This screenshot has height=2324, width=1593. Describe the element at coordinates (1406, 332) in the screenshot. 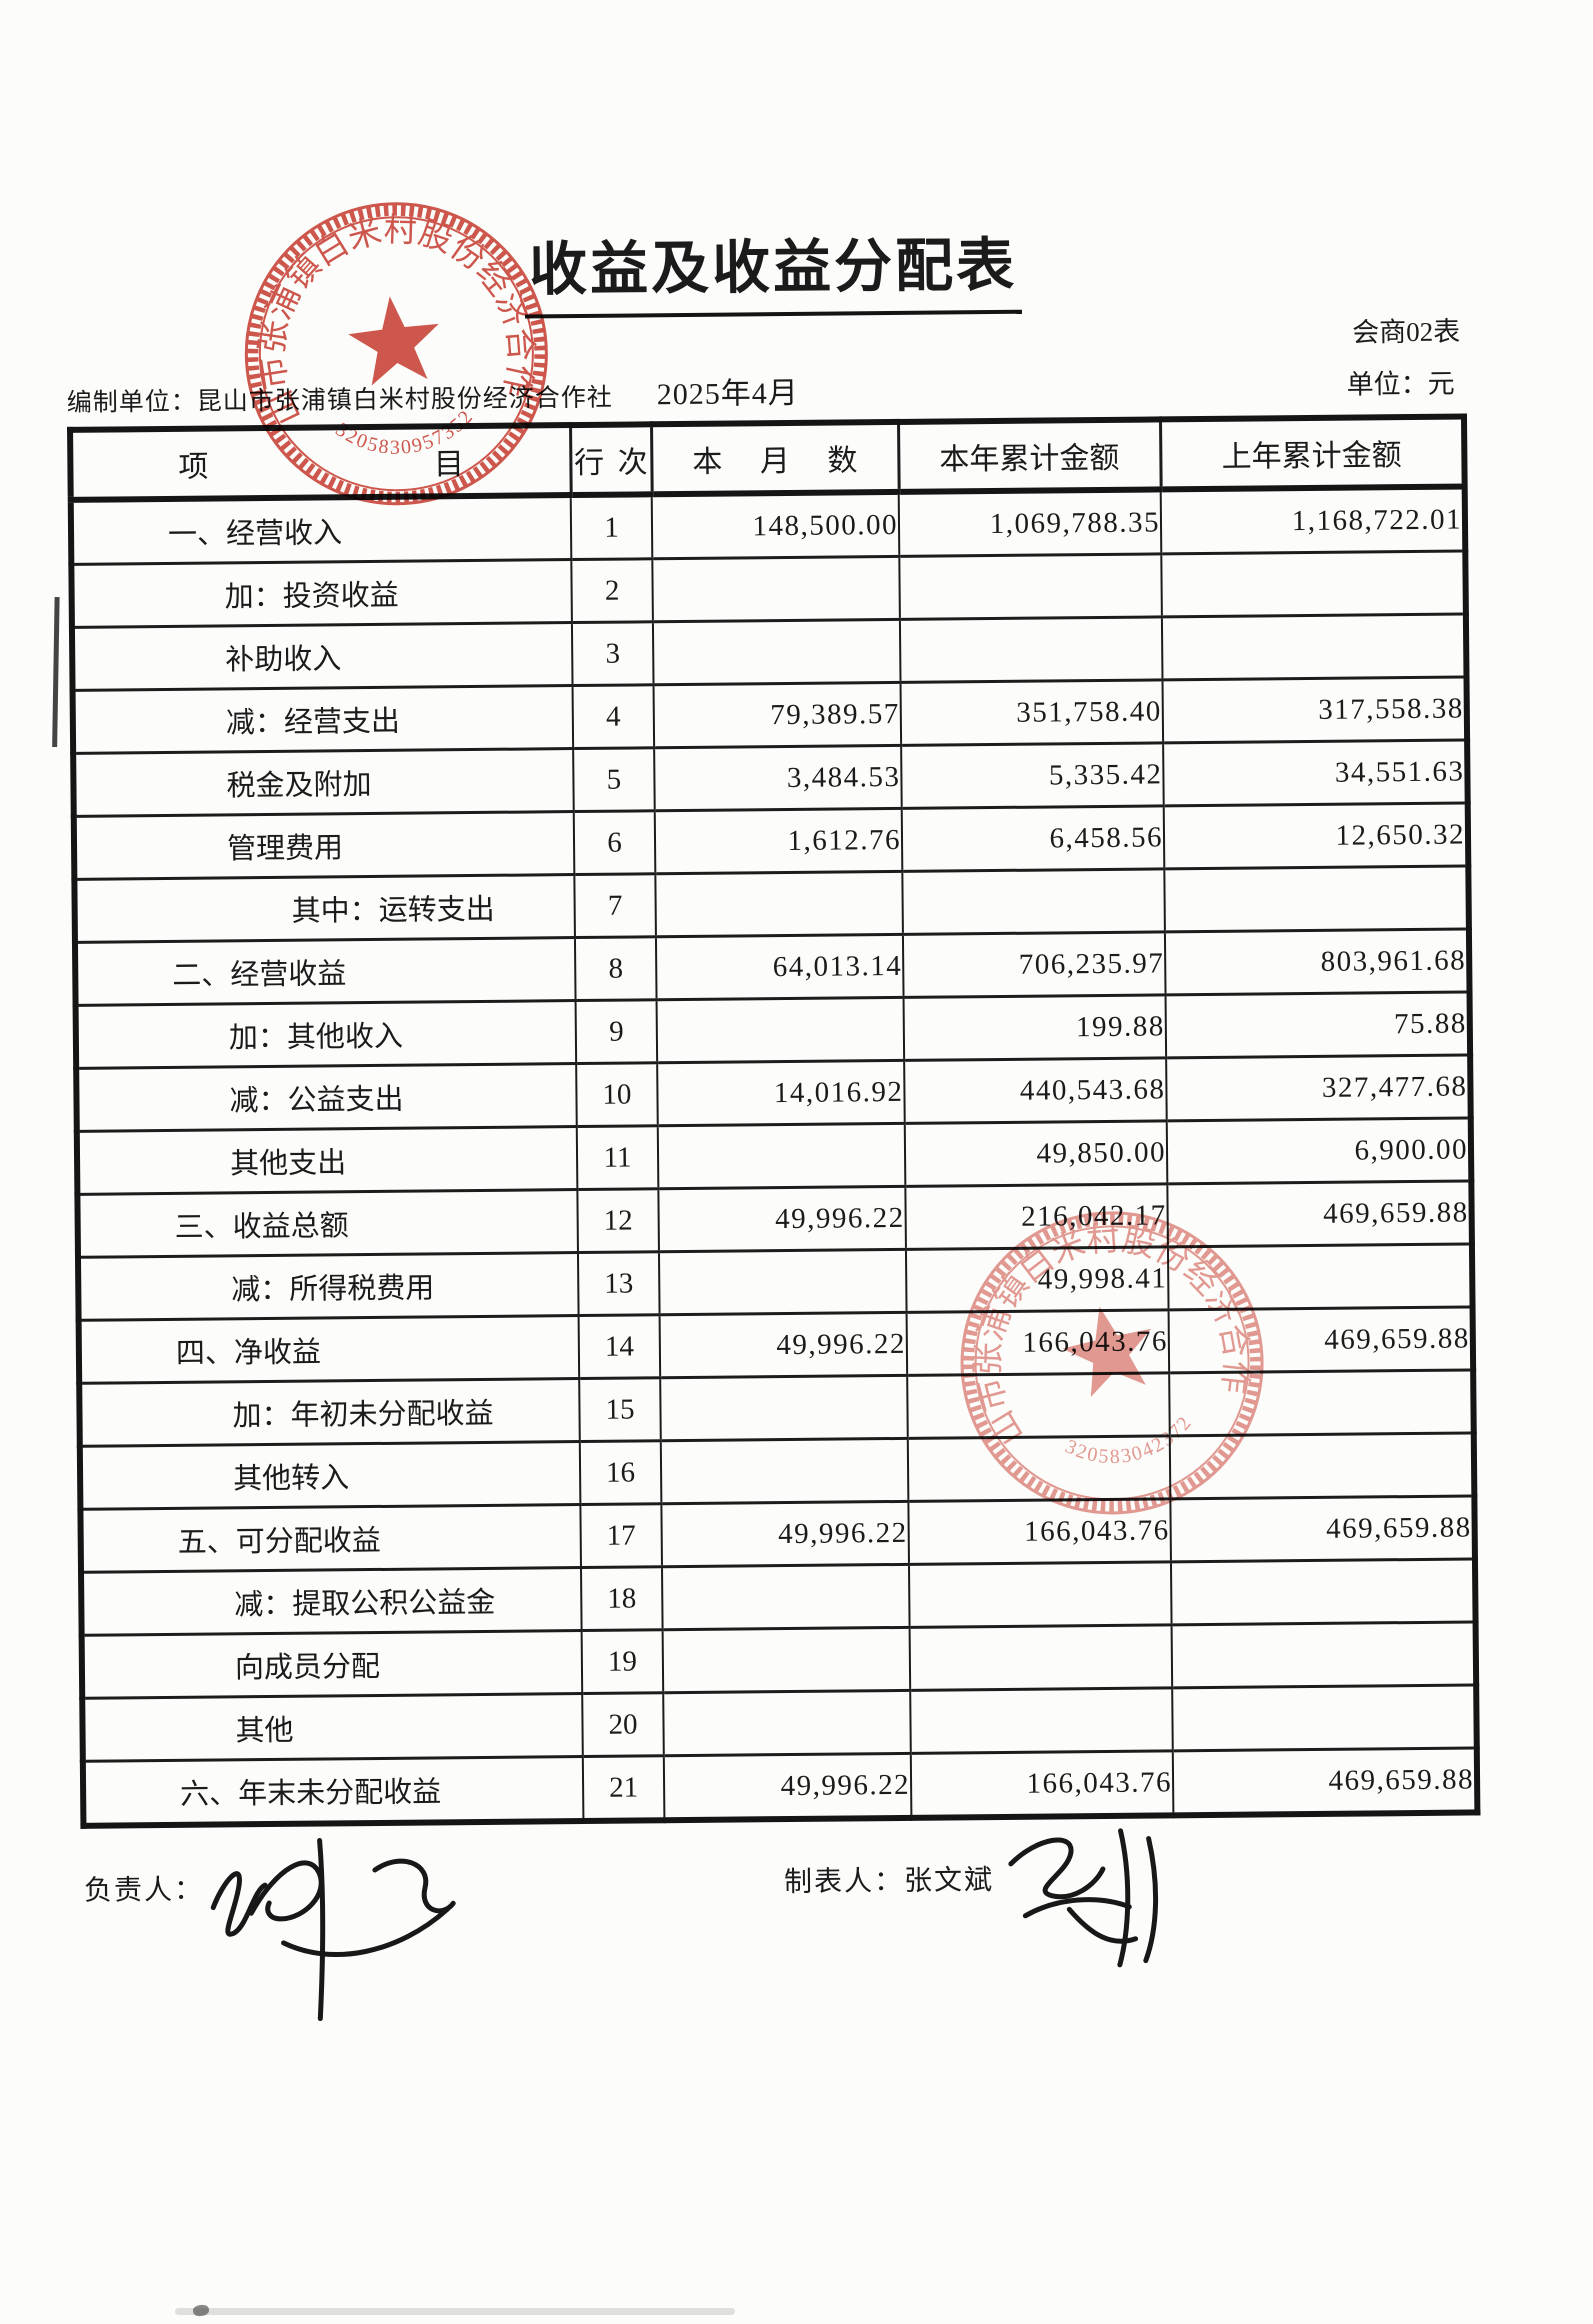

I see `form-code: 会商02表` at that location.